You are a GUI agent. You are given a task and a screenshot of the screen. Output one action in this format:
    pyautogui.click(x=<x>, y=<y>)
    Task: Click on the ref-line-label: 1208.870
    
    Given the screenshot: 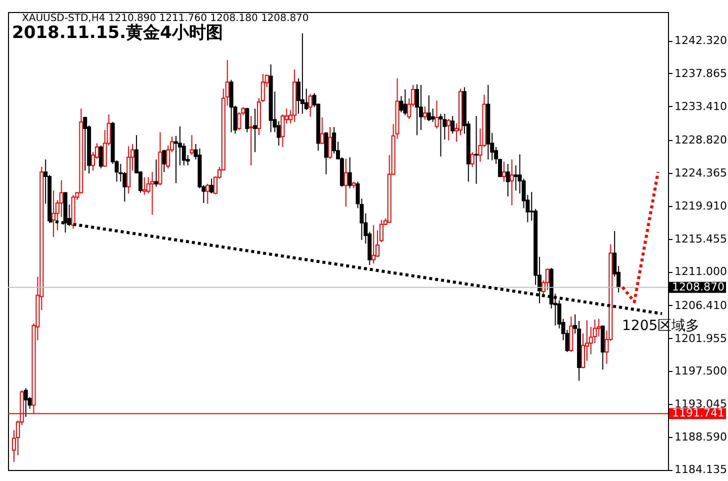 What is the action you would take?
    pyautogui.click(x=698, y=287)
    